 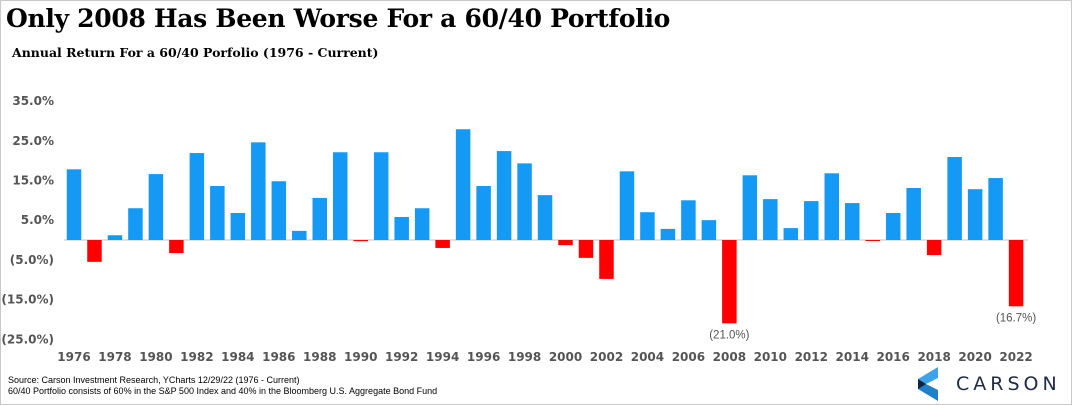 What do you see at coordinates (196, 357) in the screenshot?
I see `x-tick-label: 1982` at bounding box center [196, 357].